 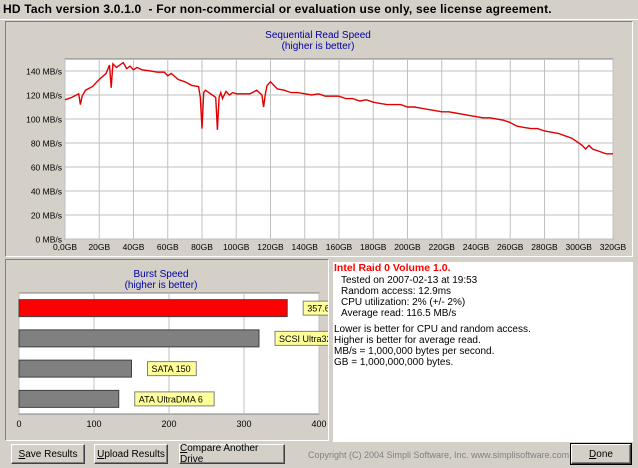 I want to click on save-results-button: Save Results, so click(x=48, y=454).